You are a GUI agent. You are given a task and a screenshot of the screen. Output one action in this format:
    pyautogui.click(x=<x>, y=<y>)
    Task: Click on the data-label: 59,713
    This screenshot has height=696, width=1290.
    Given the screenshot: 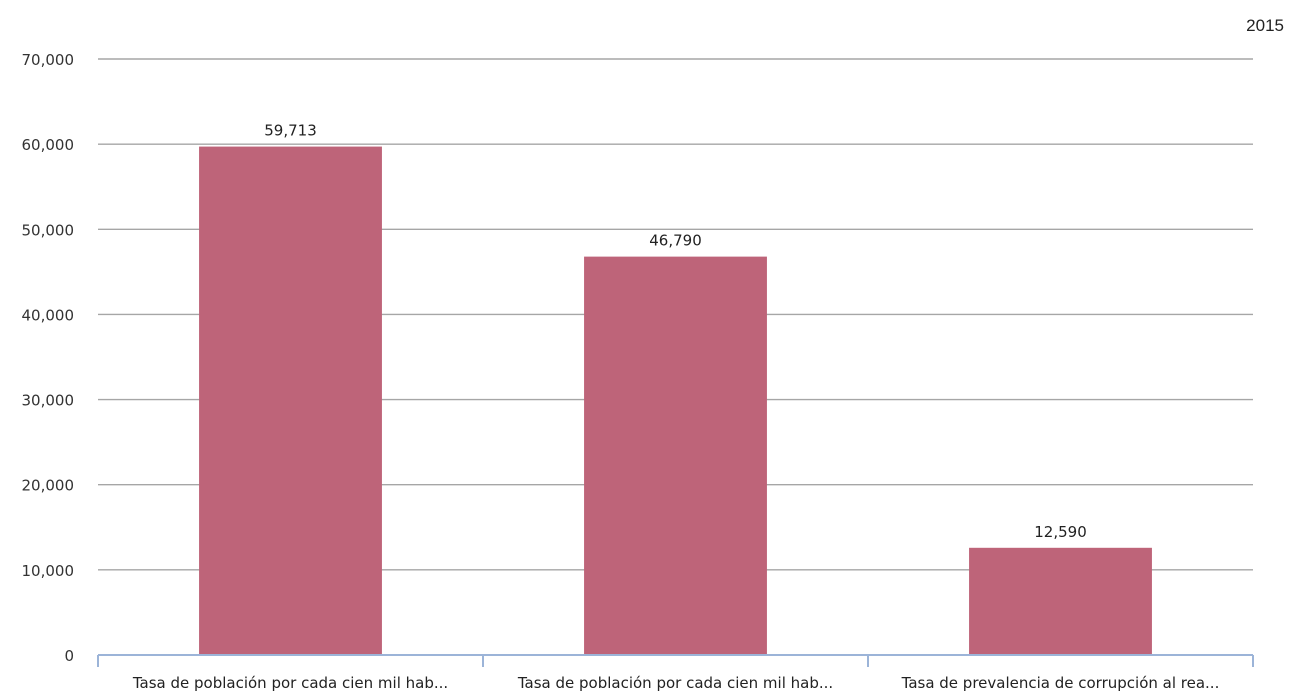 What is the action you would take?
    pyautogui.click(x=290, y=131)
    